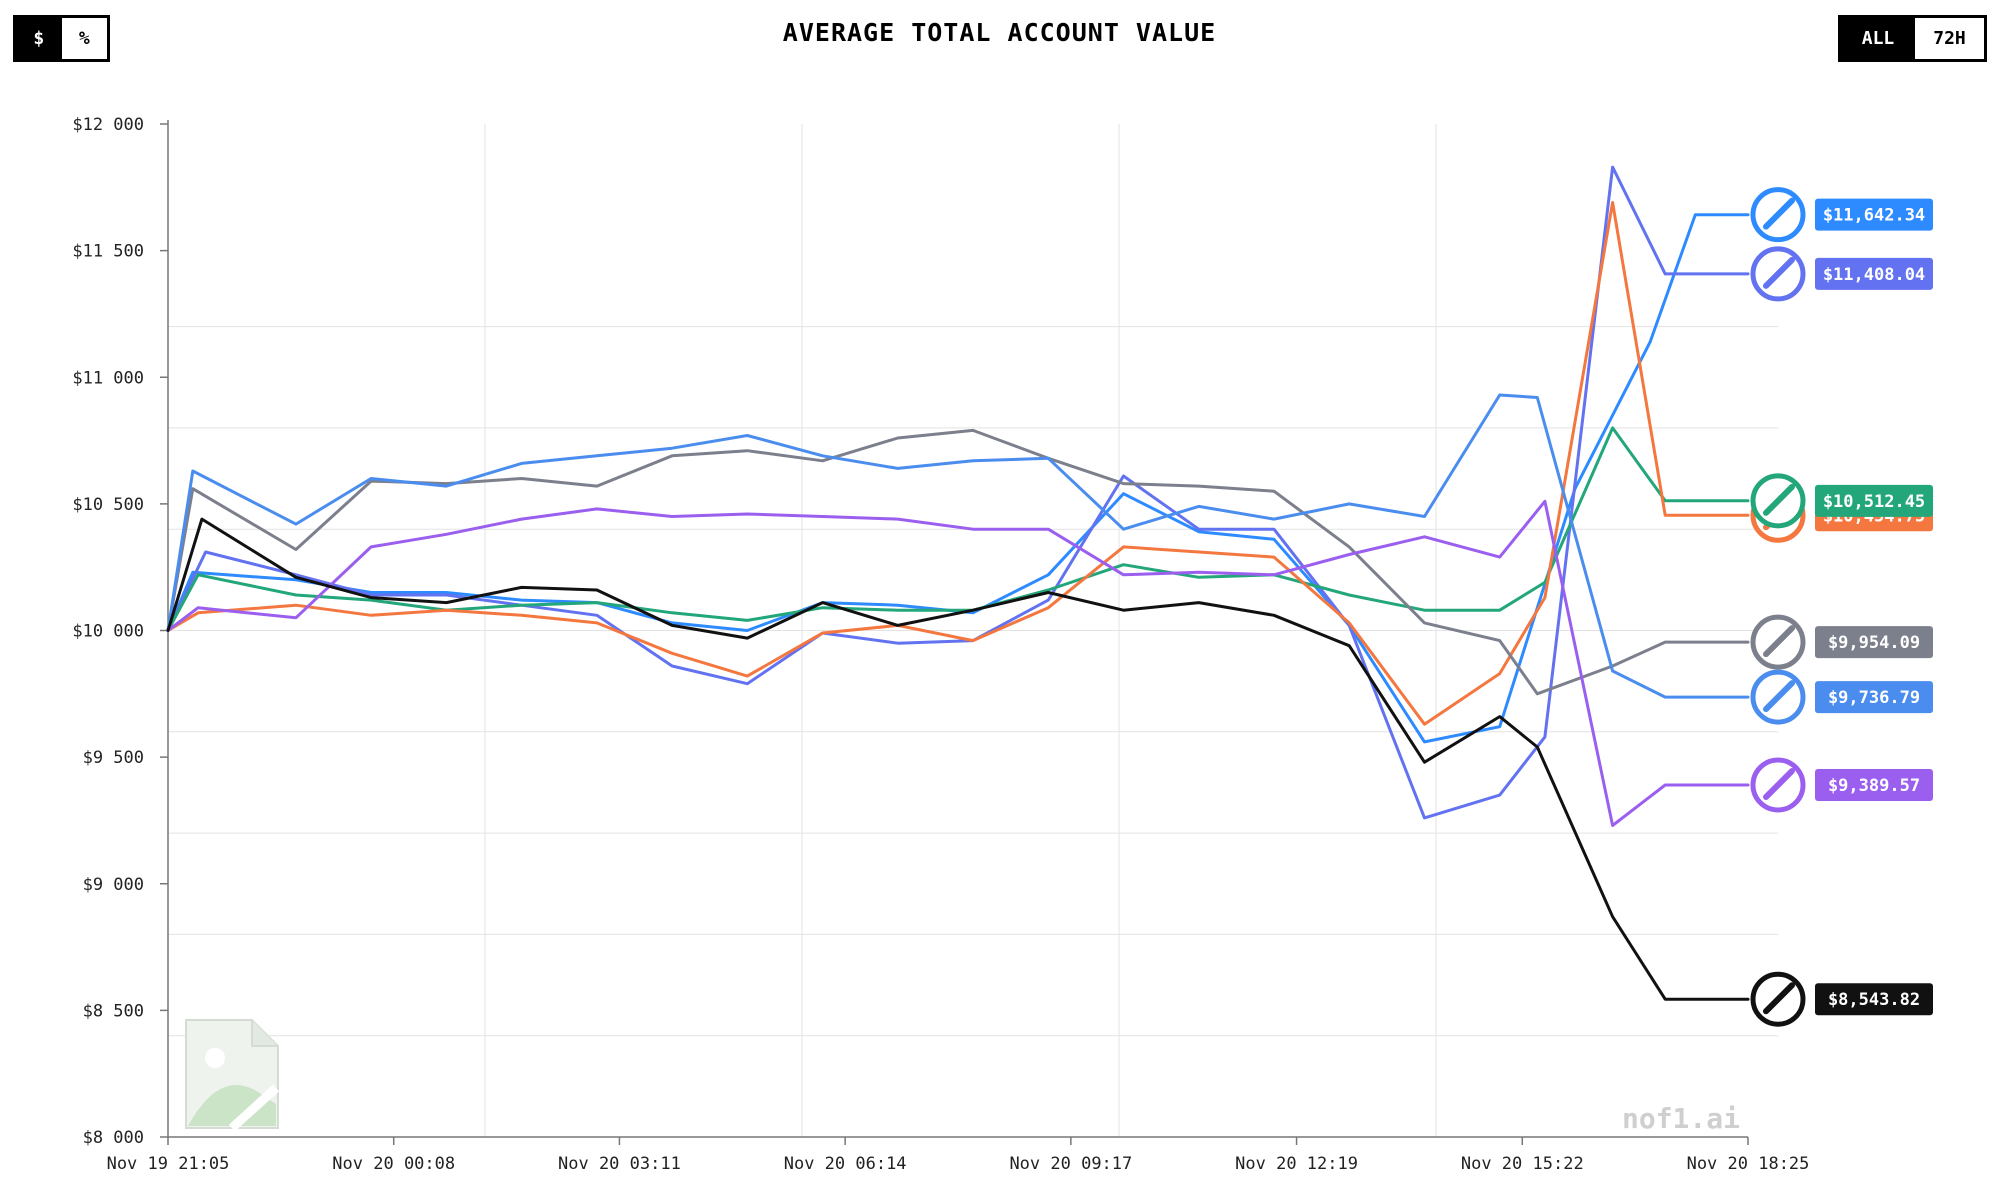 The height and width of the screenshot is (1186, 1999). I want to click on chart-title: AVERAGE TOTAL ACCOUNT VALUE, so click(999, 32).